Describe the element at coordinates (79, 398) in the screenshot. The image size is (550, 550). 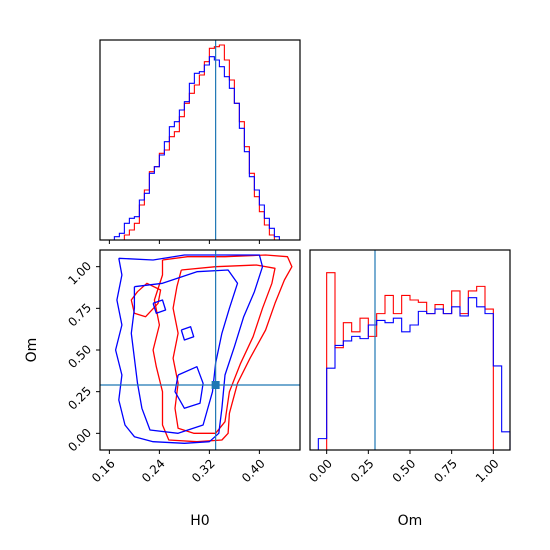
I see `contour-ytick-label-1: 0.25` at that location.